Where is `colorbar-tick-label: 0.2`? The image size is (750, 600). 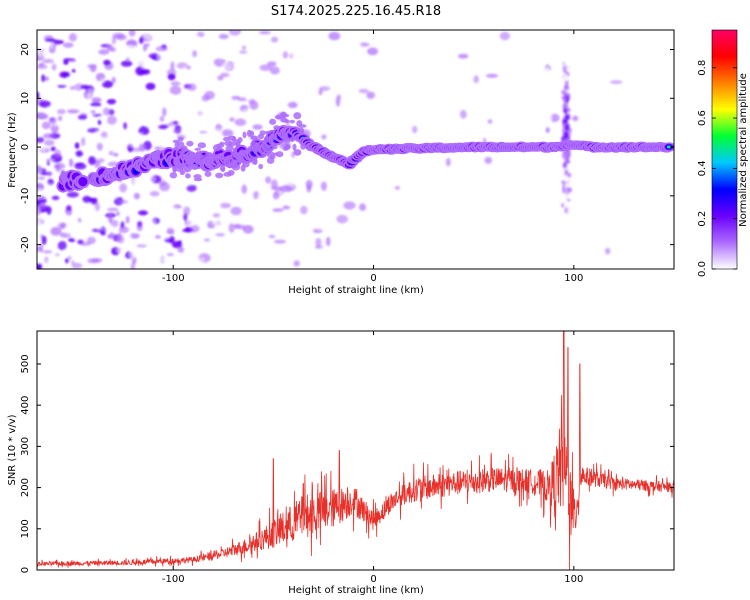
colorbar-tick-label: 0.2 is located at coordinates (702, 219).